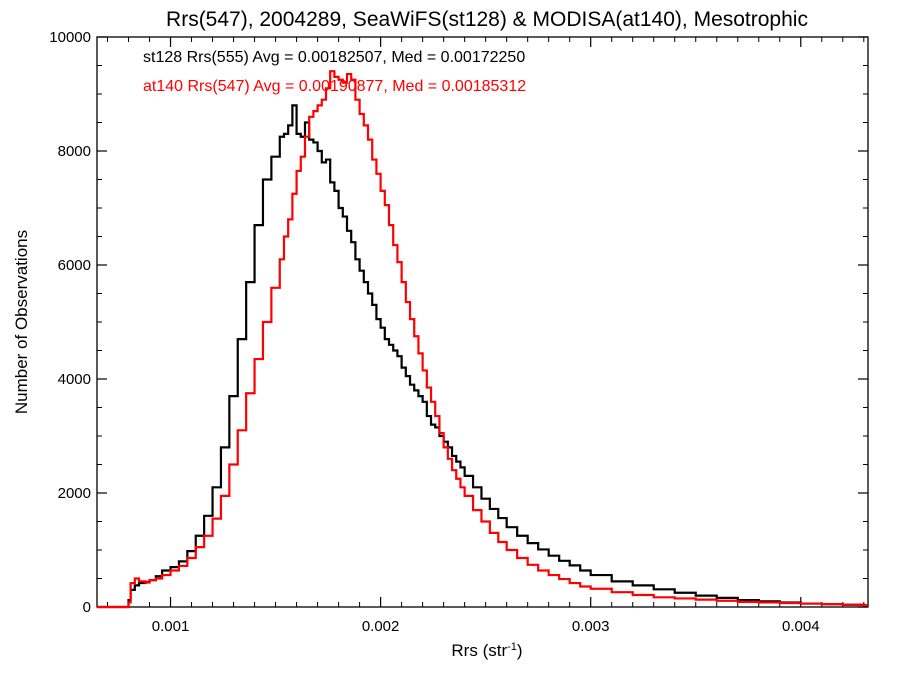 The width and height of the screenshot is (900, 675). I want to click on y-tick-label: 10000, so click(70, 37).